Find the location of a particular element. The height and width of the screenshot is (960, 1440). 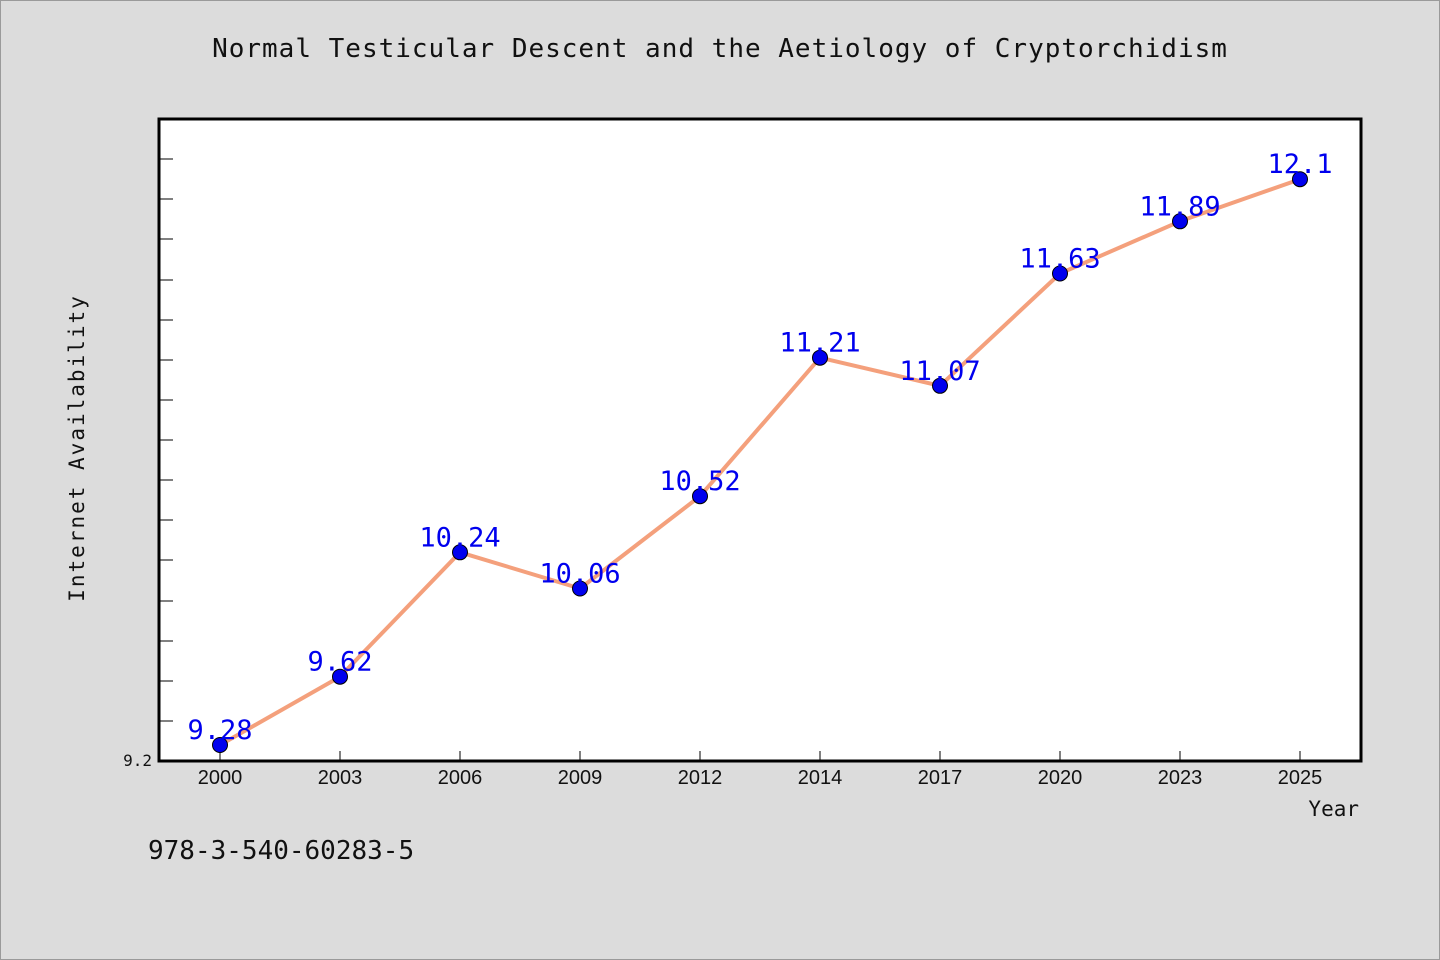

x-tick-label: 2006 is located at coordinates (460, 778).